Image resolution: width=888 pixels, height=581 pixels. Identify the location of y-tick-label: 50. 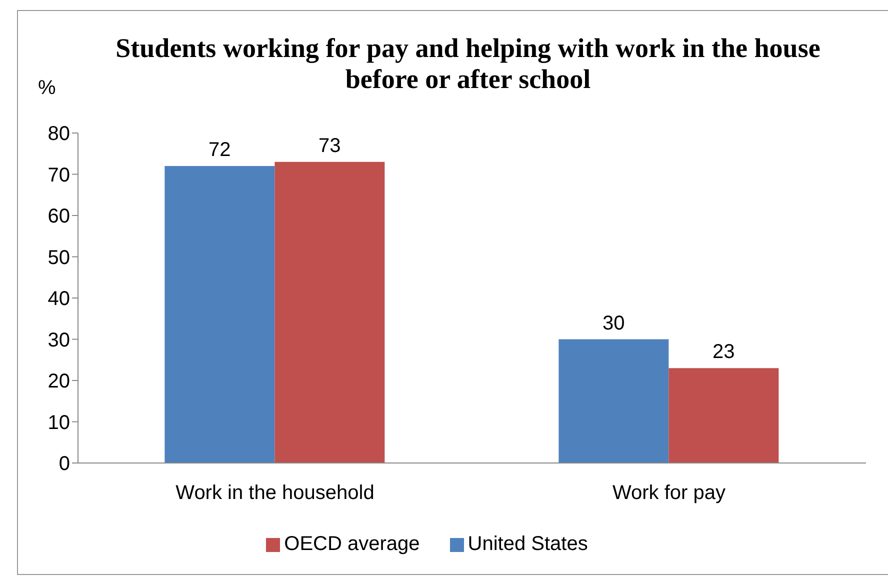
(59, 257).